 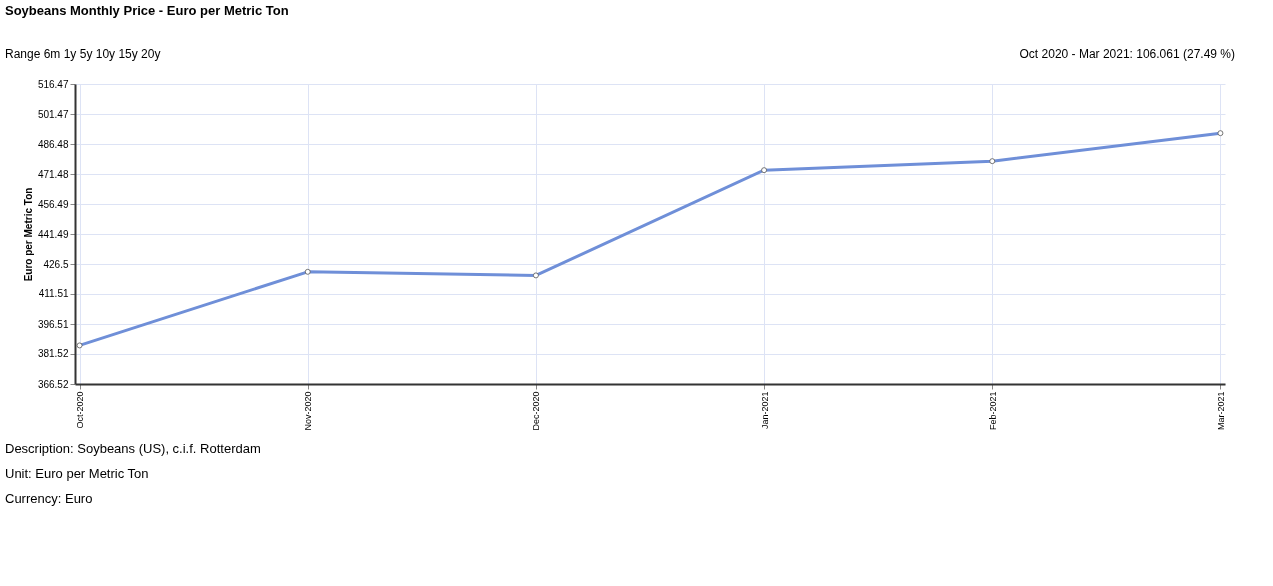 I want to click on x-tick-label: Jan-2021, so click(x=764, y=410).